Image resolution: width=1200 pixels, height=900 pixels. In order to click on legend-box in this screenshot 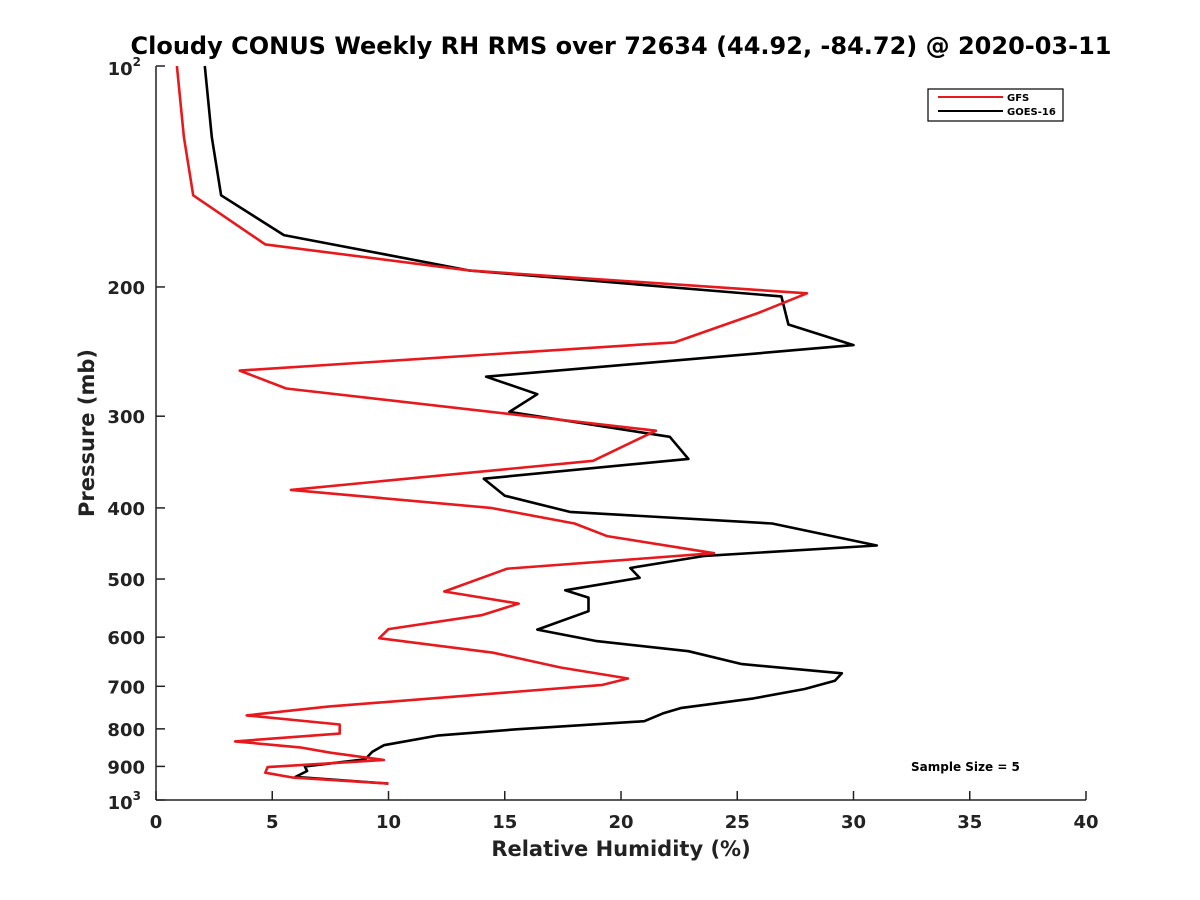, I will do `click(995, 105)`.